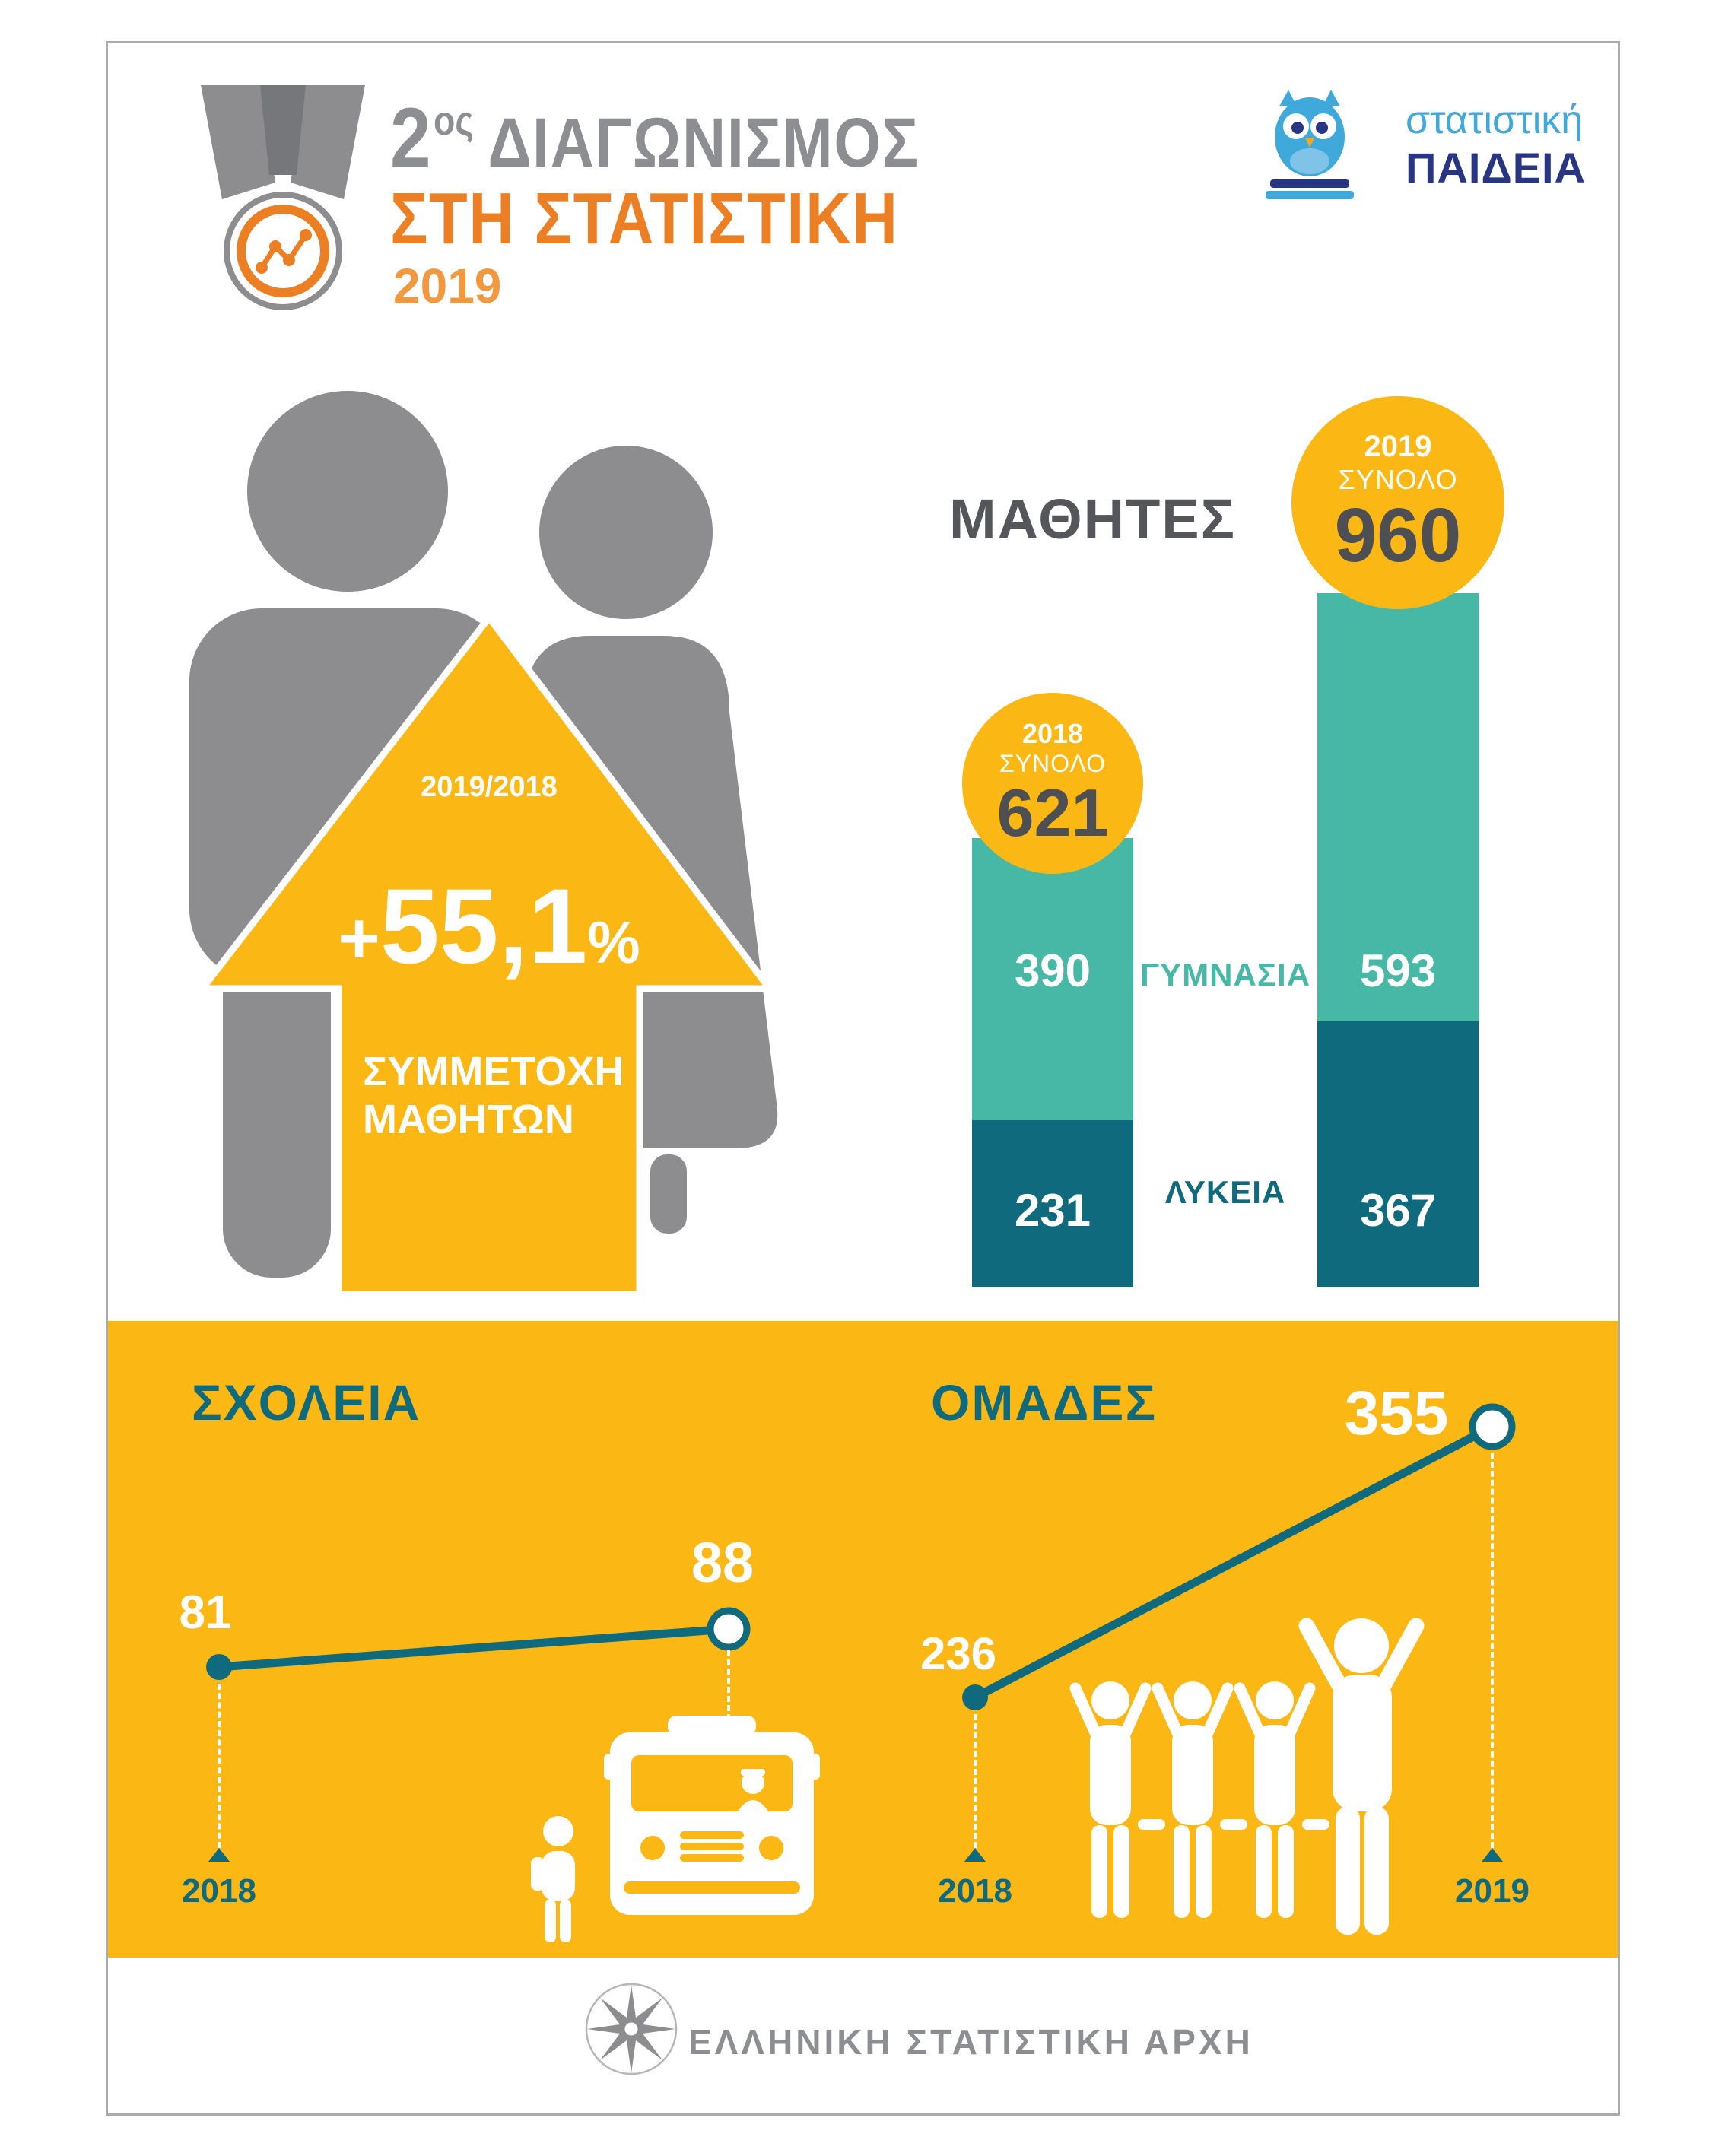  What do you see at coordinates (219, 1667) in the screenshot?
I see `schools-point-2018` at bounding box center [219, 1667].